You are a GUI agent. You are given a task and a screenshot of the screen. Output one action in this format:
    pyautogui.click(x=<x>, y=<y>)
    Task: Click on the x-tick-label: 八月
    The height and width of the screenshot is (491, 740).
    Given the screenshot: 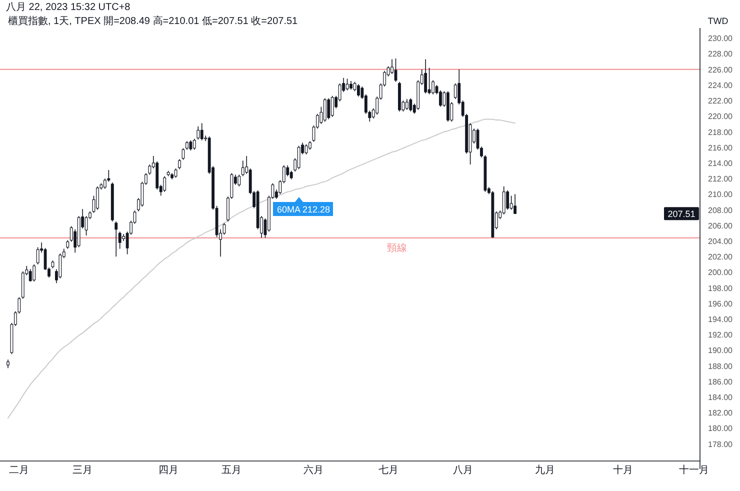 What is the action you would take?
    pyautogui.click(x=462, y=470)
    